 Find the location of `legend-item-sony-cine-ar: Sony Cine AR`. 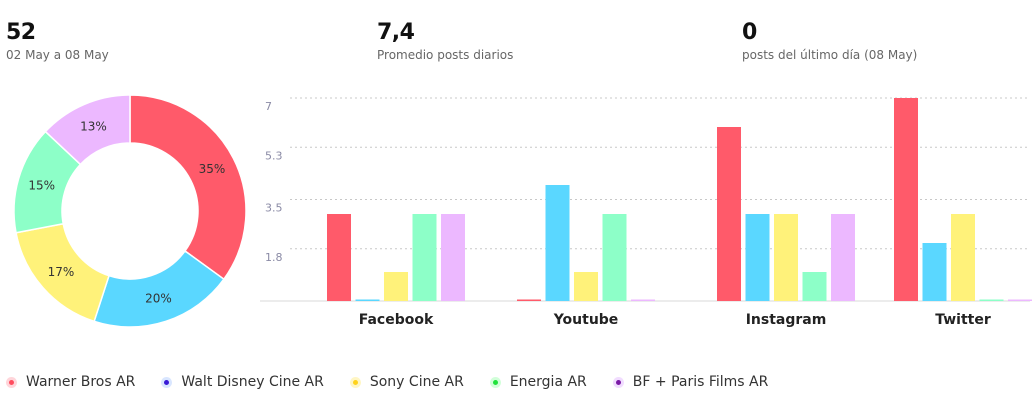

legend-item-sony-cine-ar: Sony Cine AR is located at coordinates (406, 382).